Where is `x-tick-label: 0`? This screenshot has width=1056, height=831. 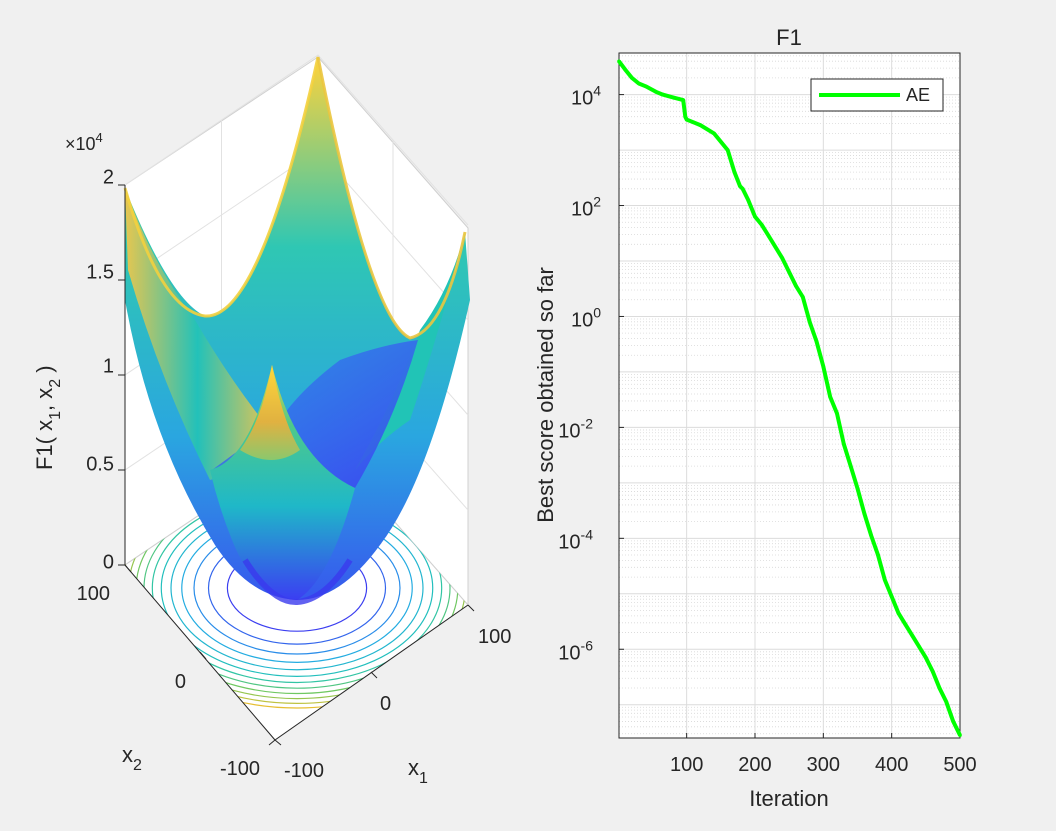
x-tick-label: 0 is located at coordinates (385, 704).